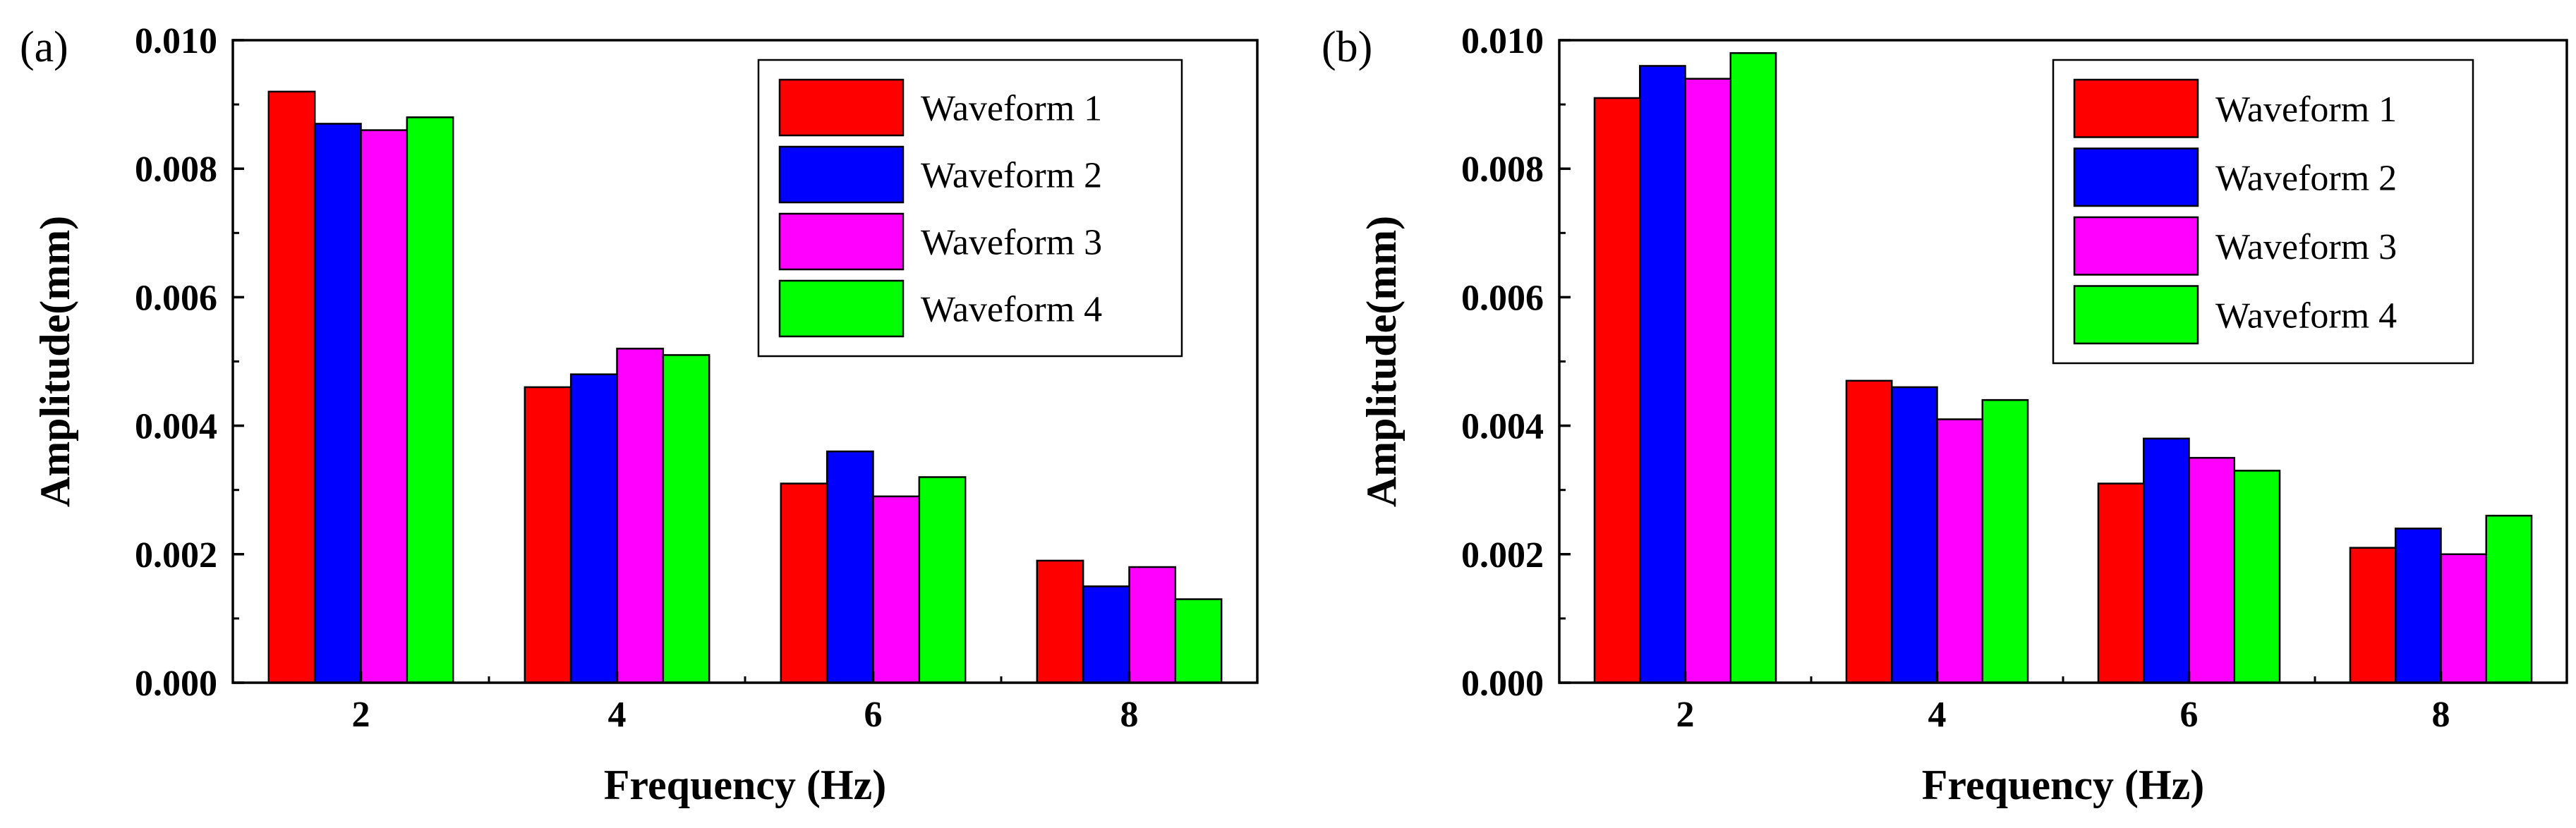  I want to click on panel-label: (b), so click(1347, 47).